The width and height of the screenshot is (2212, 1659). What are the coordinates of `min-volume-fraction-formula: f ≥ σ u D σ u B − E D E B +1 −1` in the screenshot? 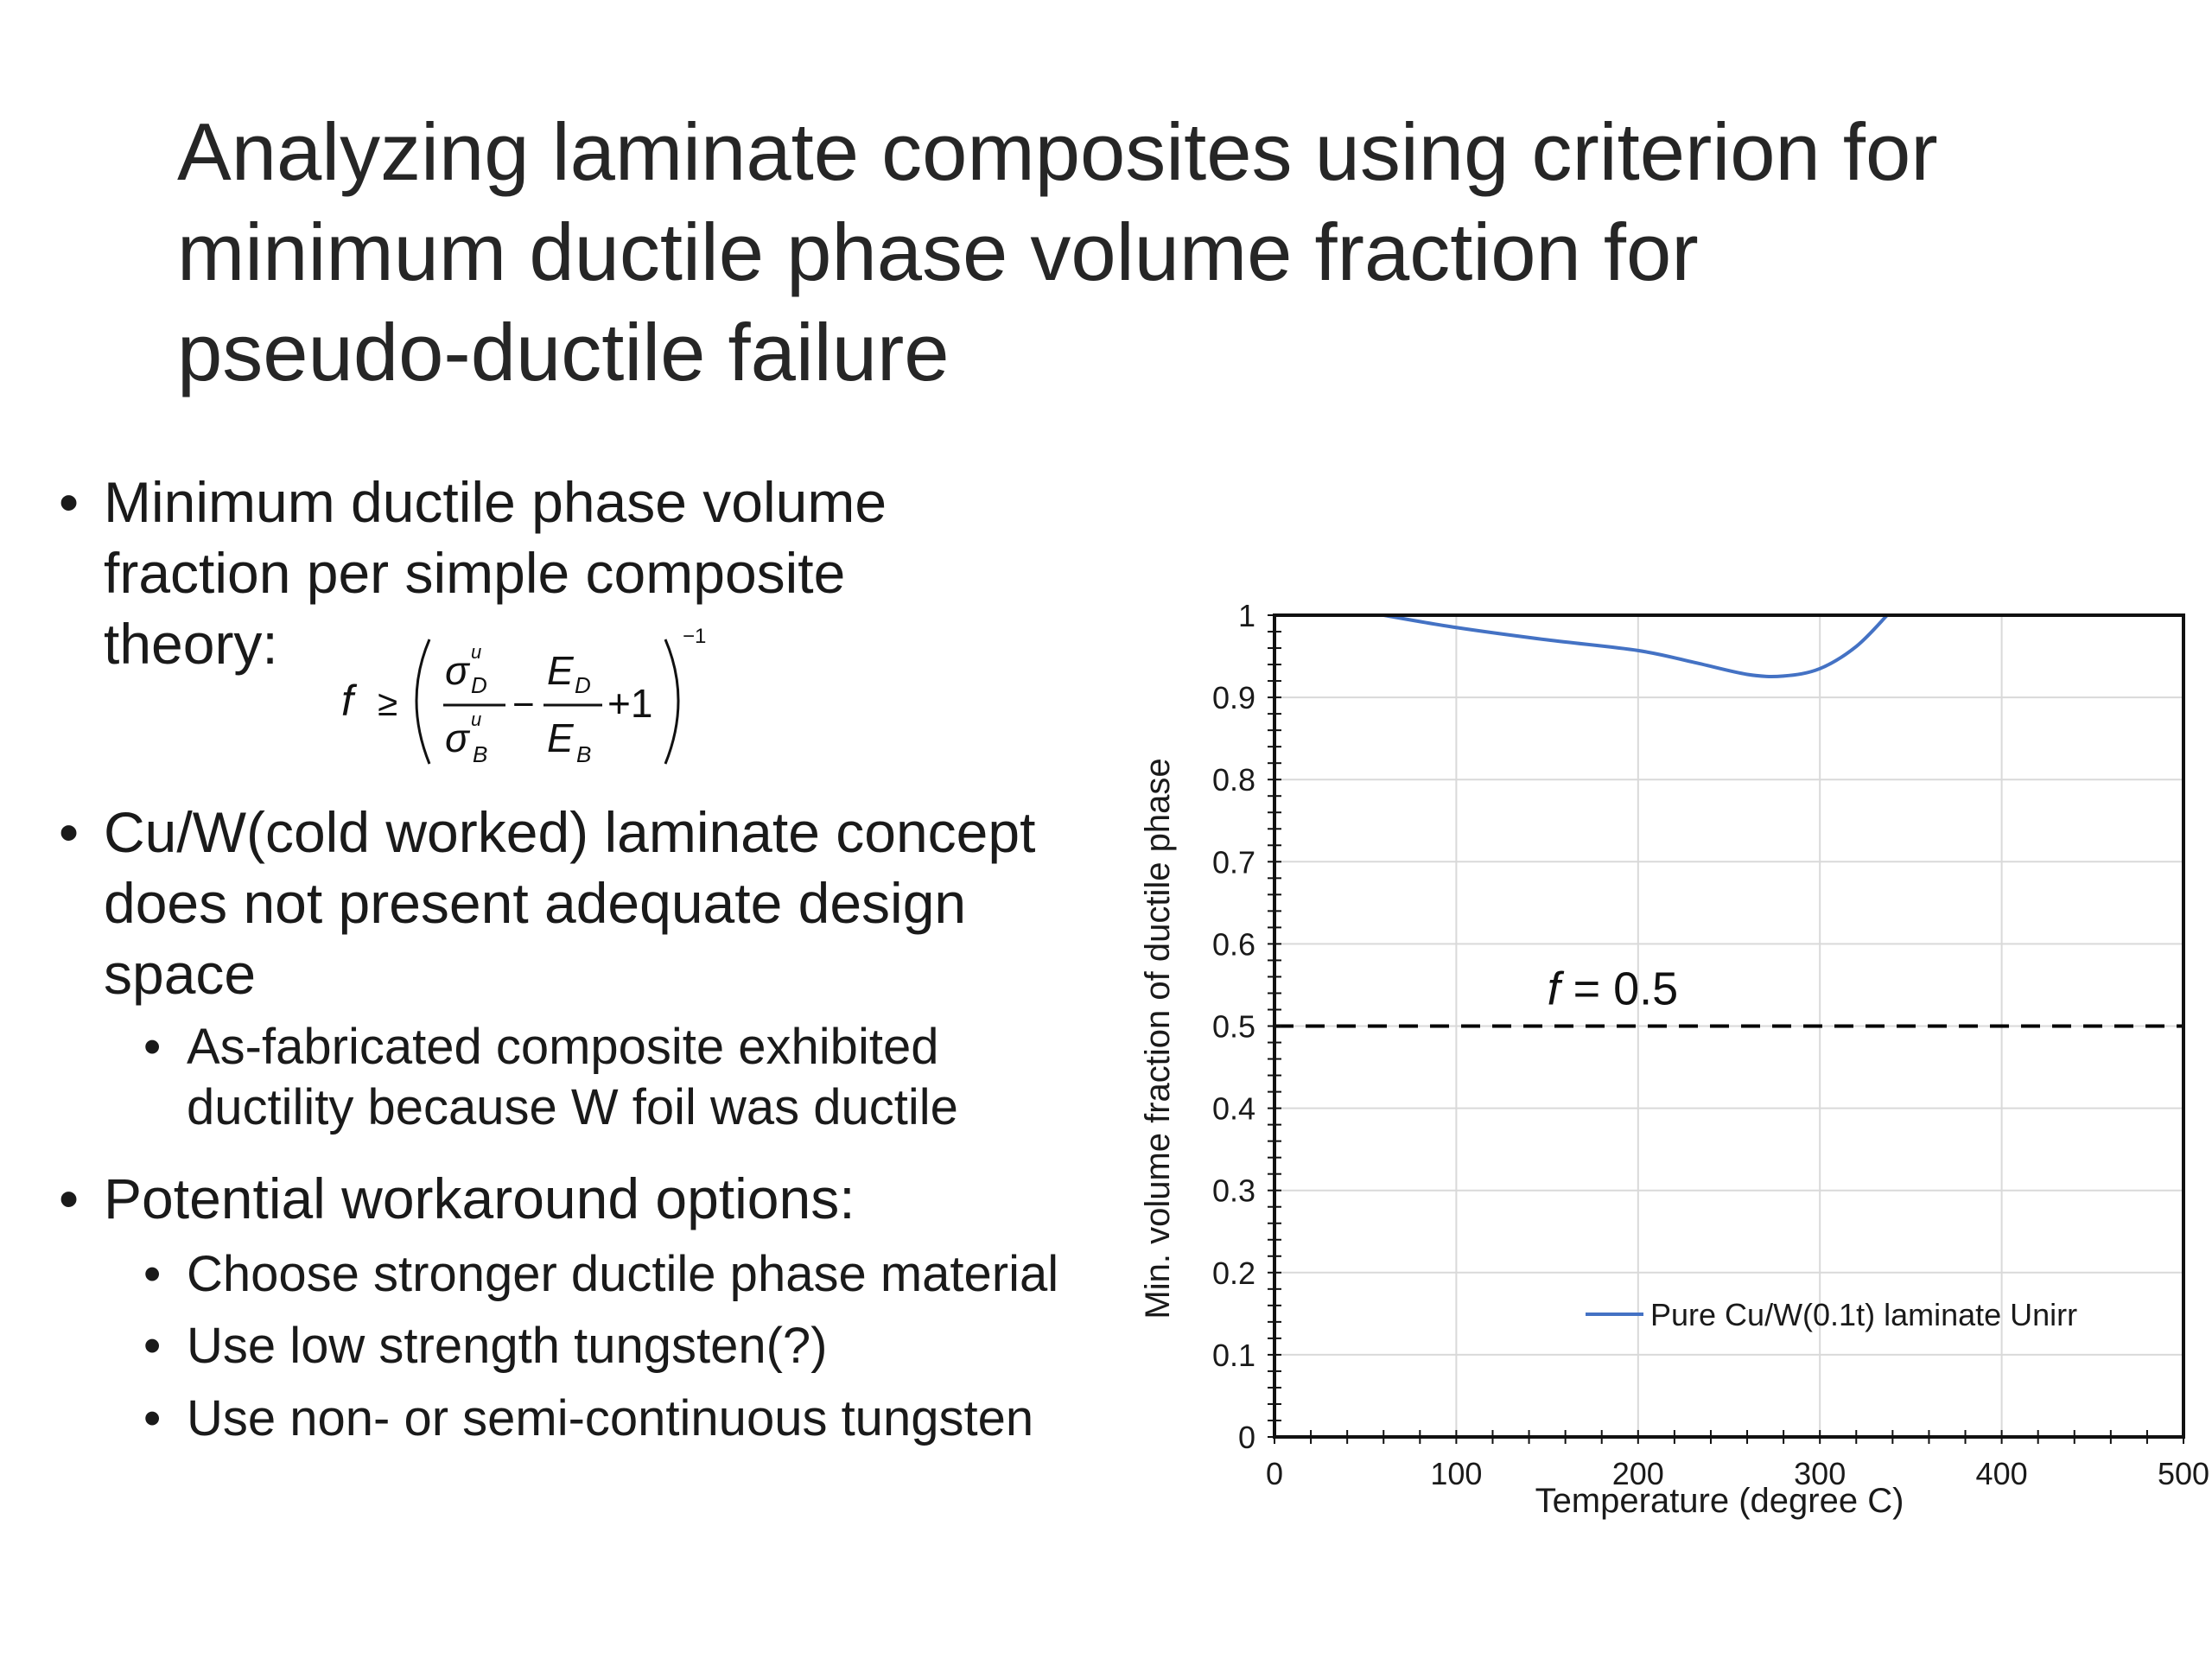 It's located at (523, 696).